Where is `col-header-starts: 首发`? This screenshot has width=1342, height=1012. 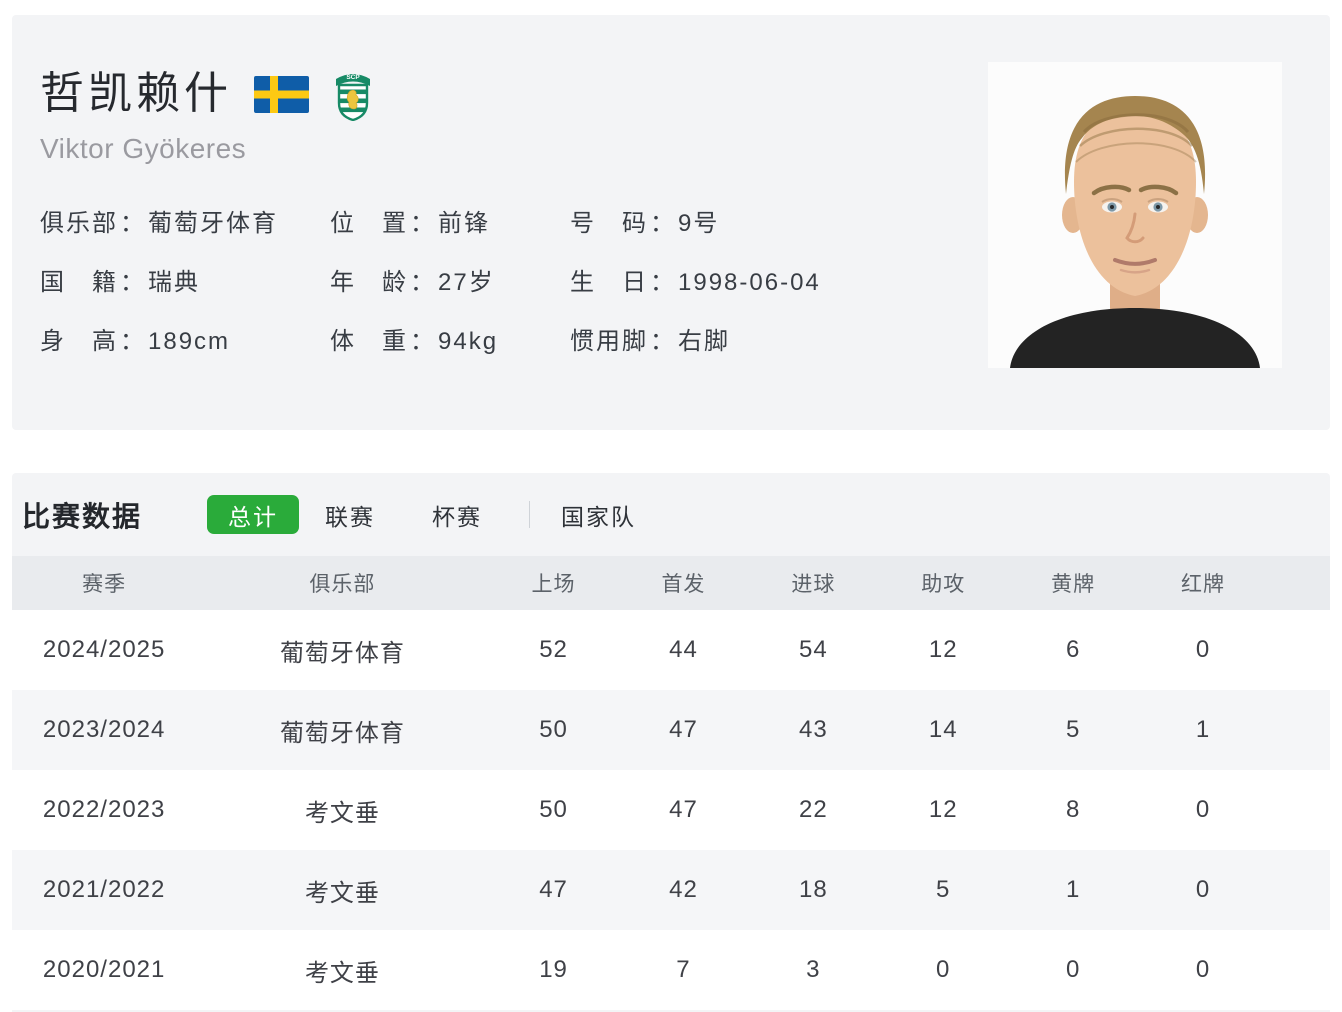 col-header-starts: 首发 is located at coordinates (683, 584).